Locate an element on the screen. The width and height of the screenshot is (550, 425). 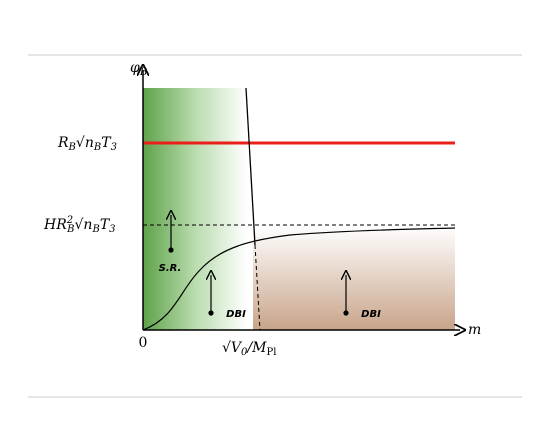
level-label: RB√nBT3 is located at coordinates (87, 144).